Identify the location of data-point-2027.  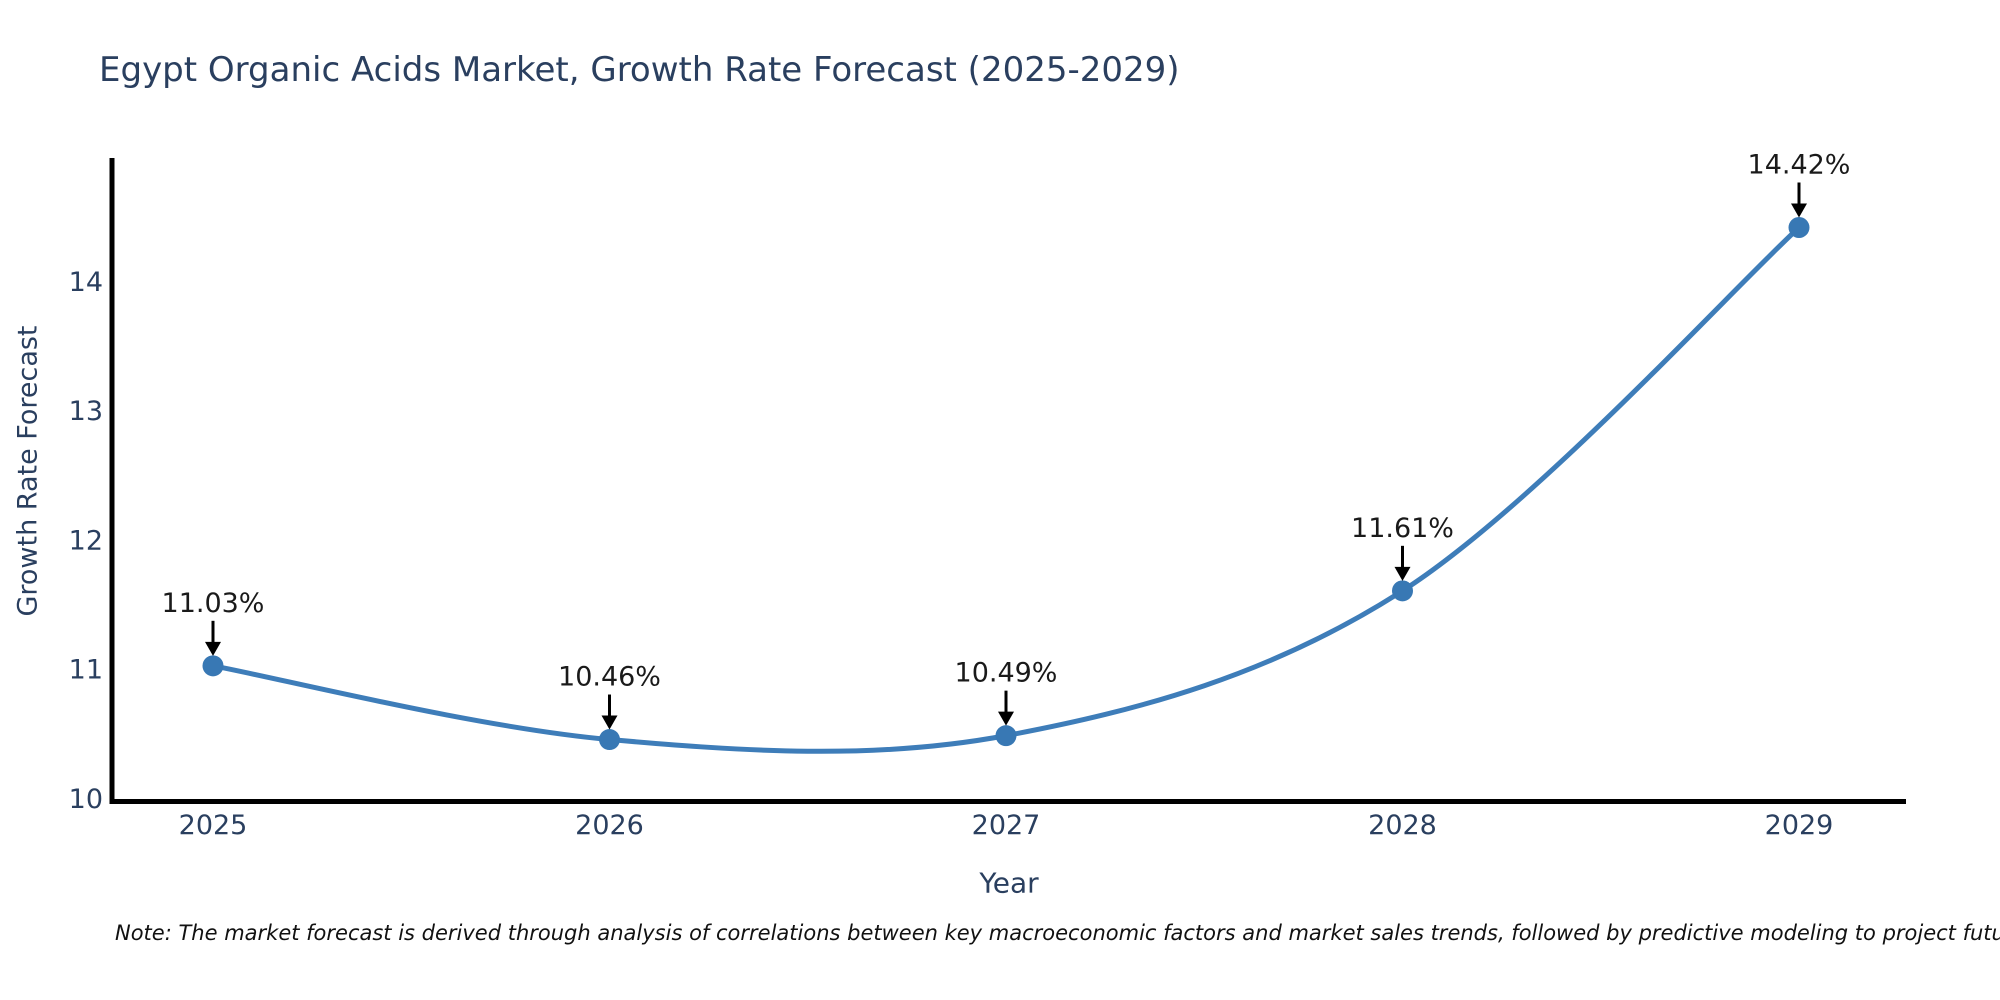
(1006, 736).